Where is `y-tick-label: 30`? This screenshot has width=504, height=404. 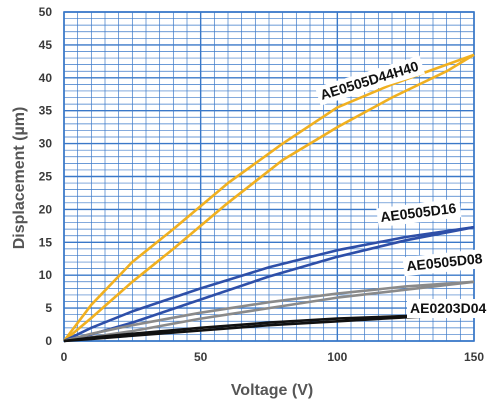 y-tick-label: 30 is located at coordinates (46, 144).